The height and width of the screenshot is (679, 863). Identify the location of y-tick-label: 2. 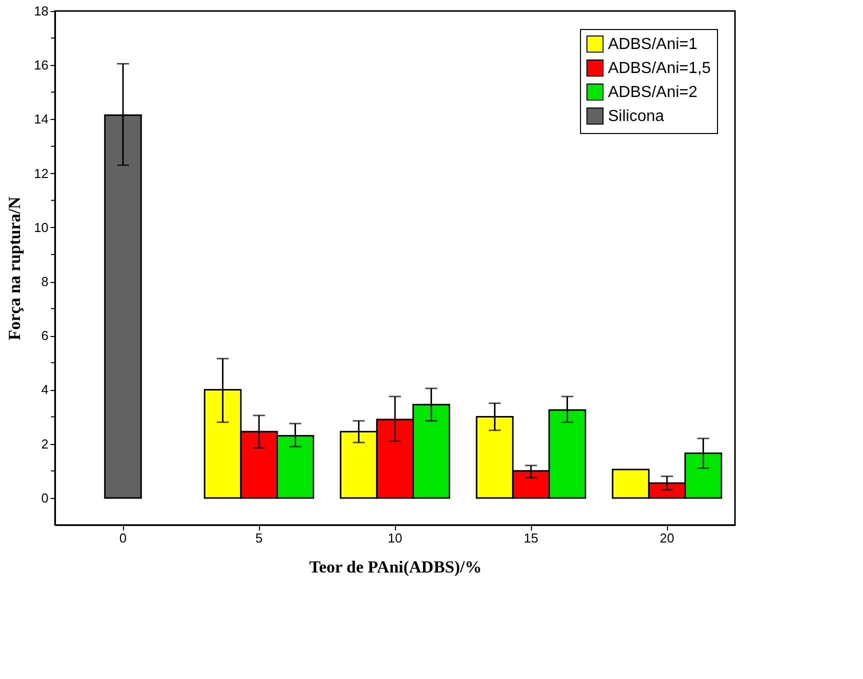
(44, 444).